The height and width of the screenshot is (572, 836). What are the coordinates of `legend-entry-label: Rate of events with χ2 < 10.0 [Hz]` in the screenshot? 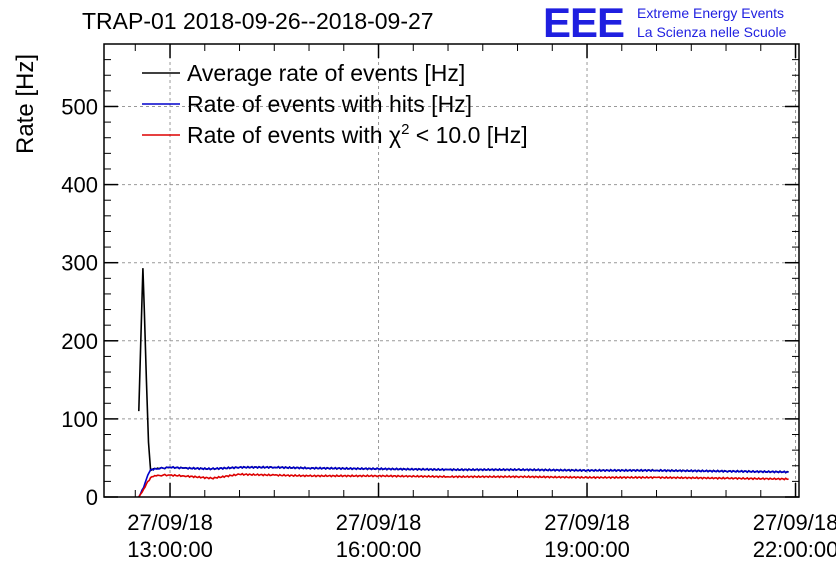 It's located at (357, 134).